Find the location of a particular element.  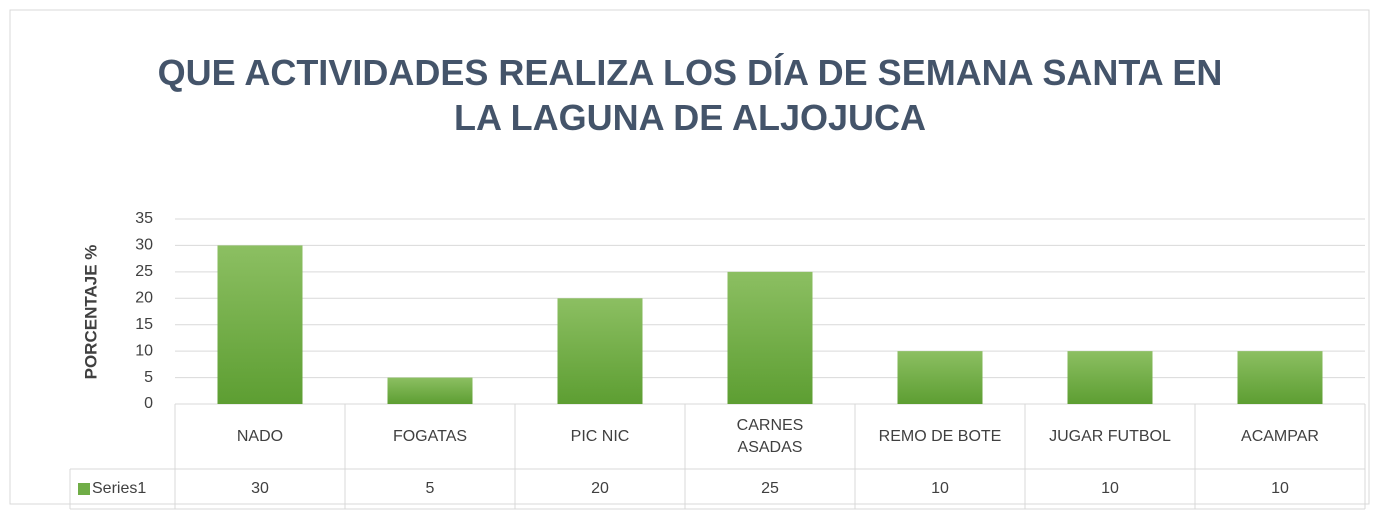

y-tick-label: 30 is located at coordinates (144, 245).